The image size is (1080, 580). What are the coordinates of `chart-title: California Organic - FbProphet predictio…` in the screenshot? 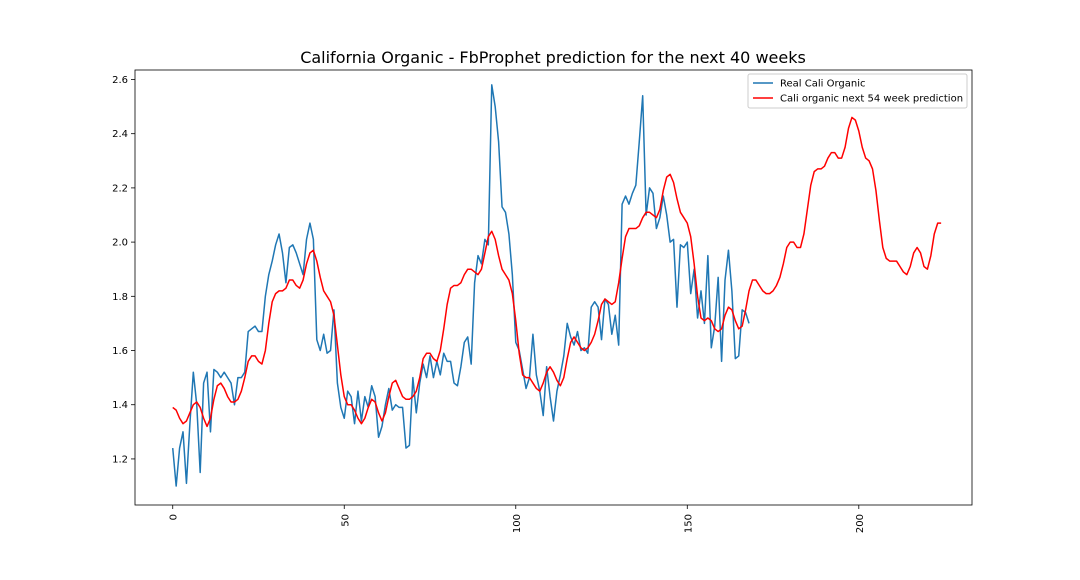 It's located at (553, 57).